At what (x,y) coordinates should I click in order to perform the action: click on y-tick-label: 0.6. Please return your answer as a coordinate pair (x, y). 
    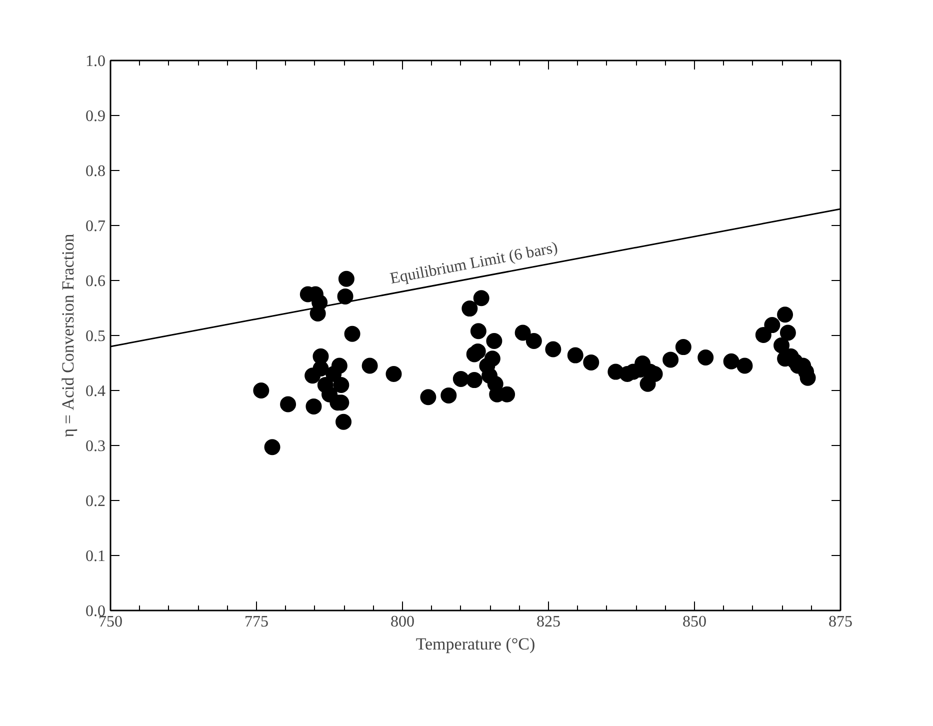
    Looking at the image, I should click on (96, 281).